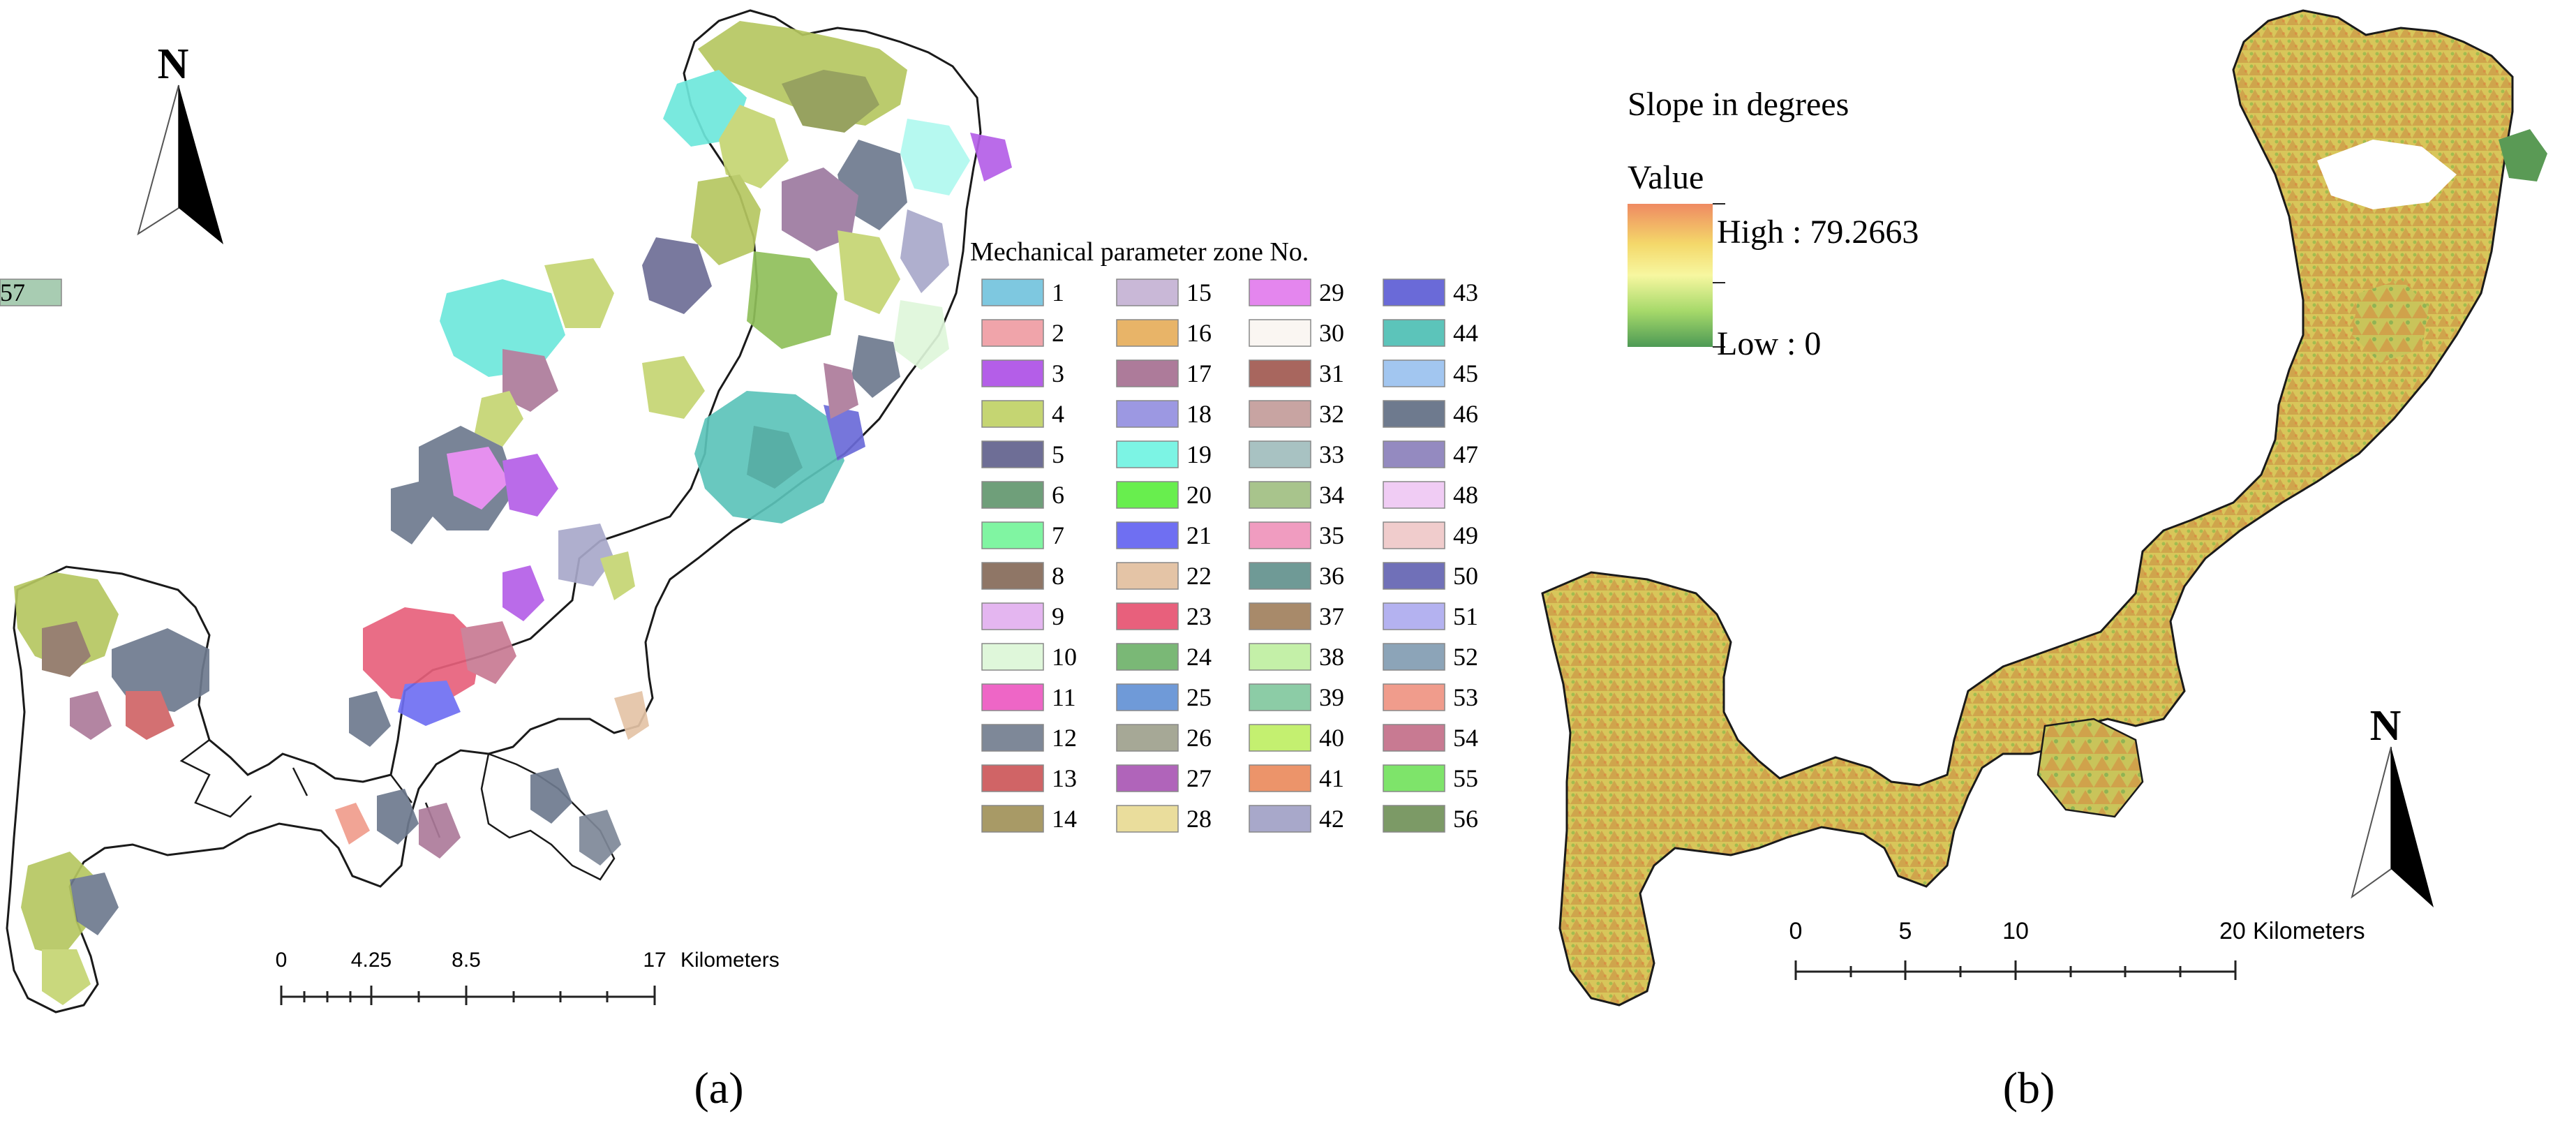 The height and width of the screenshot is (1121, 2576). I want to click on legend-label-48: 48, so click(1466, 495).